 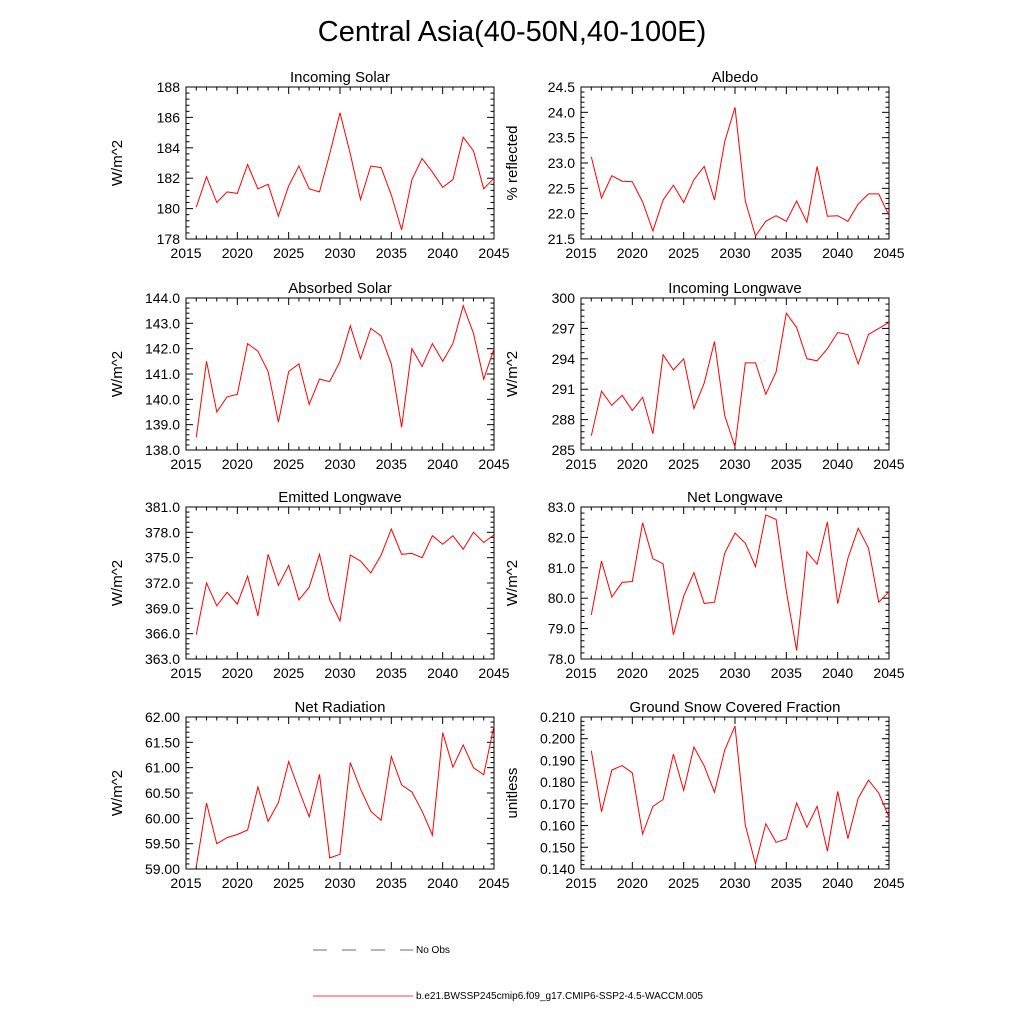 What do you see at coordinates (162, 532) in the screenshot?
I see `y-tick-label: 378.0` at bounding box center [162, 532].